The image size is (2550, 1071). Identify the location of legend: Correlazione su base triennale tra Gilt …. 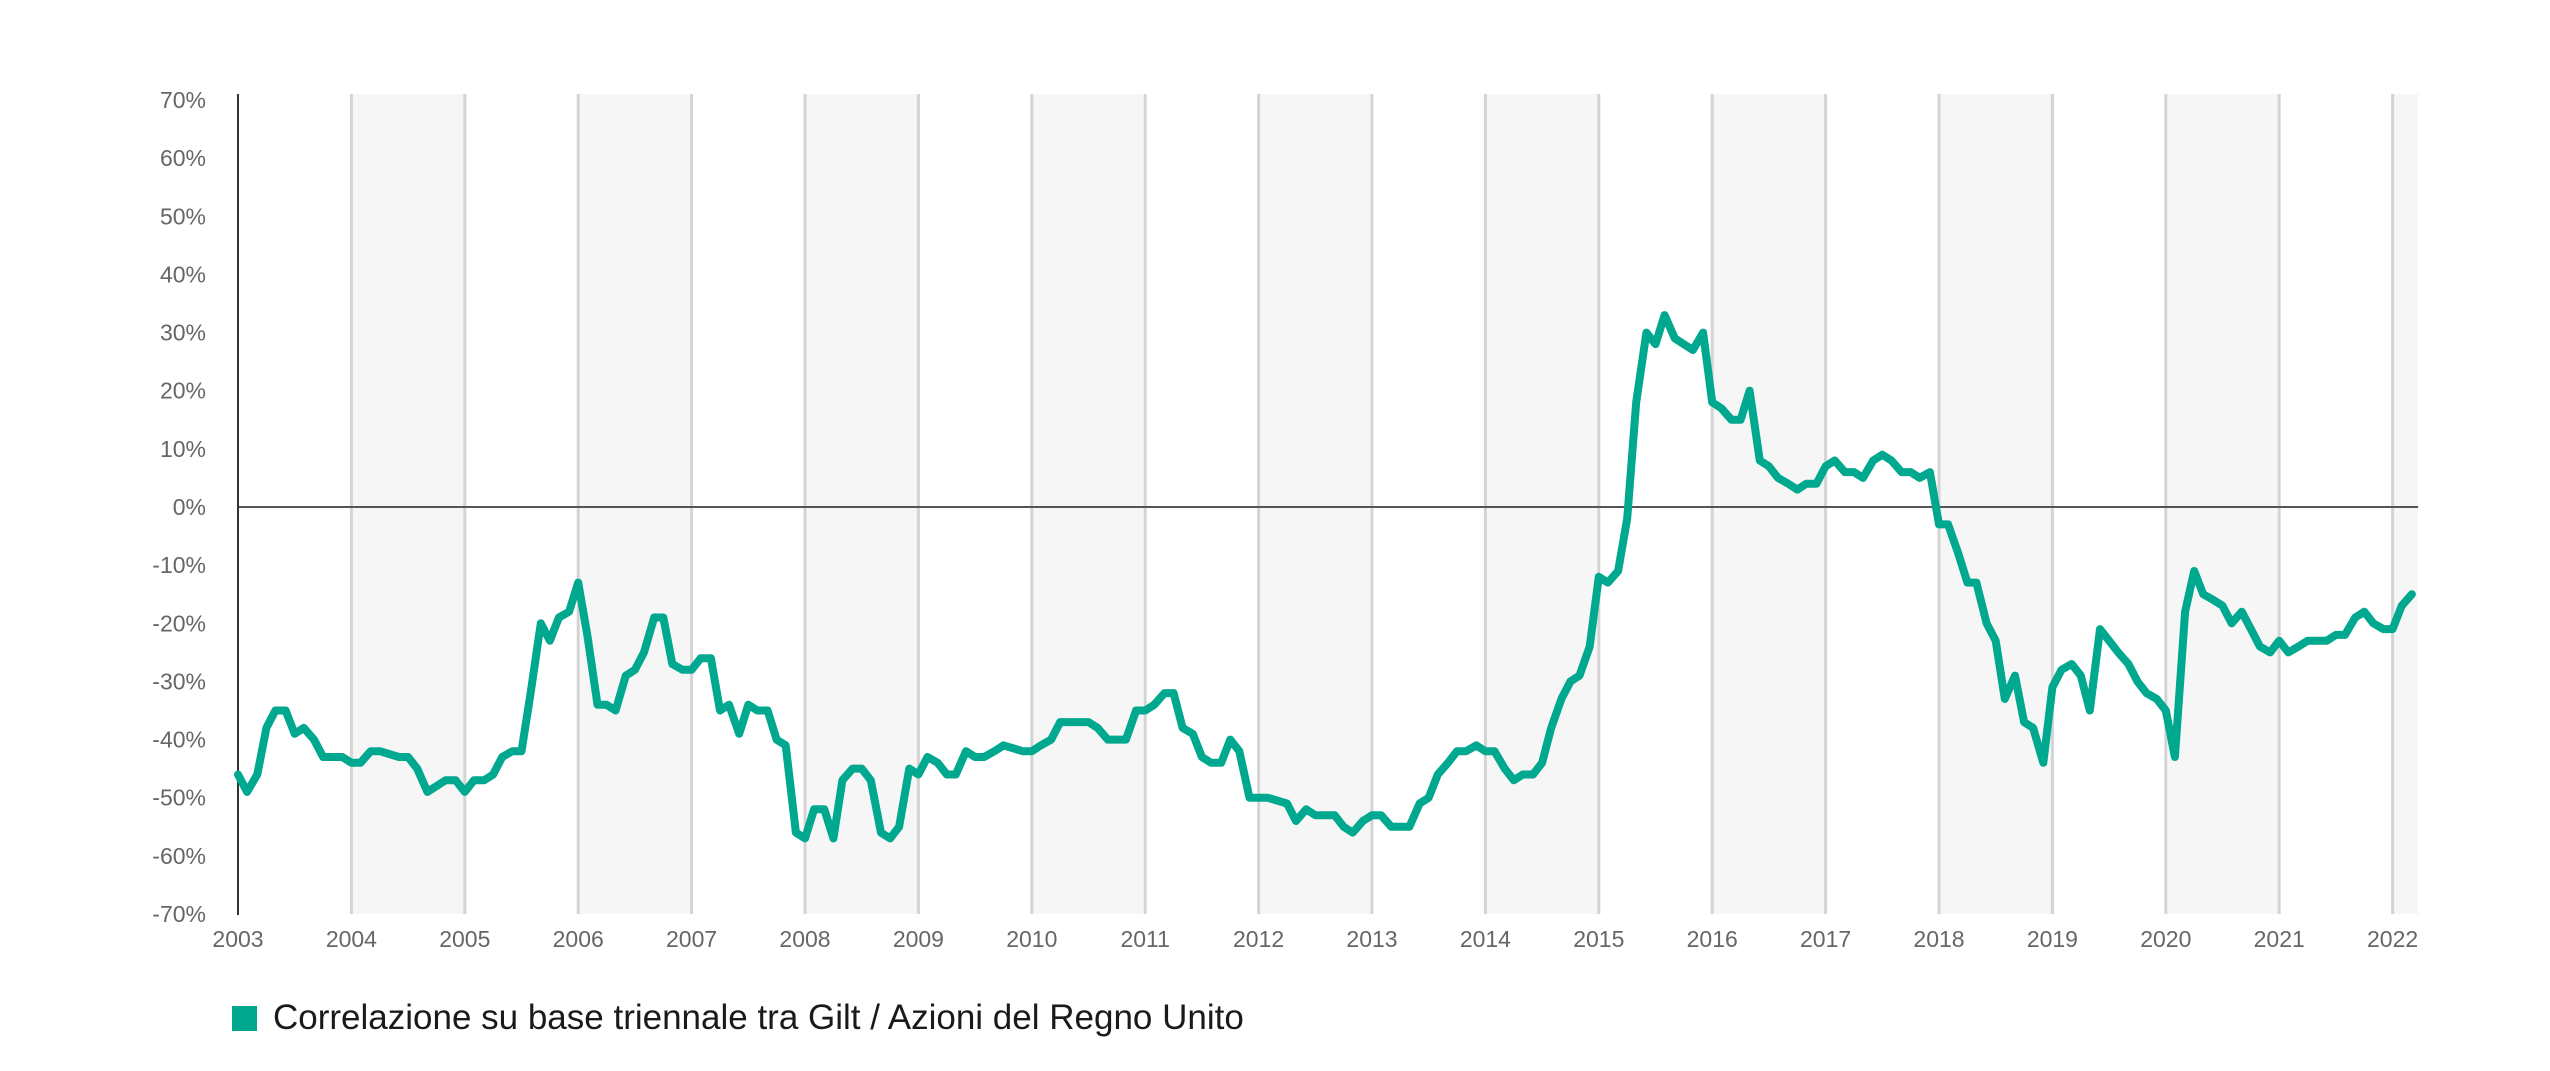
(738, 1018).